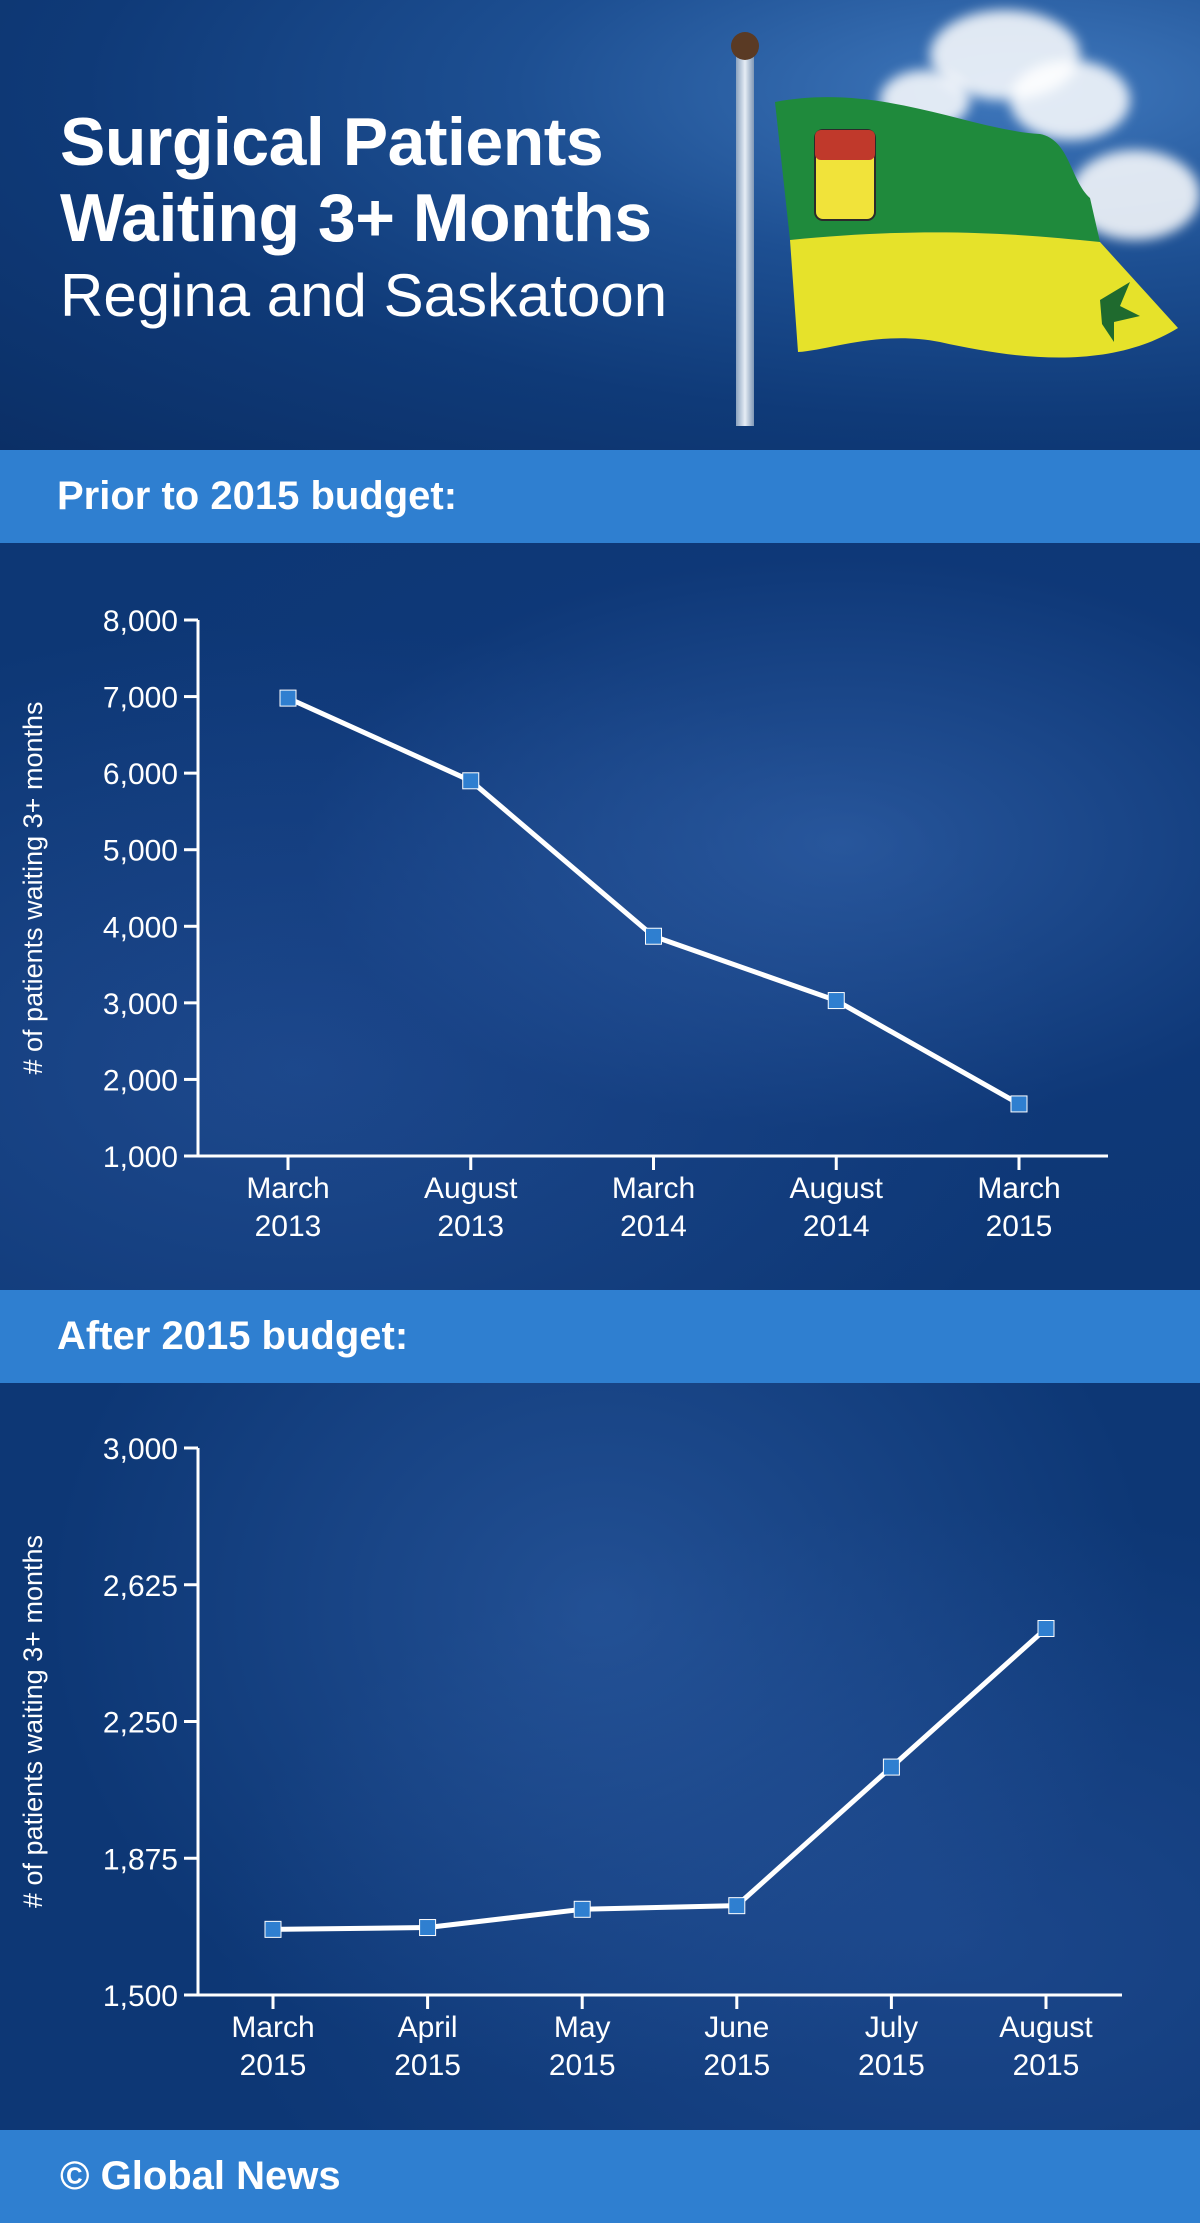 The image size is (1200, 2223). I want to click on section-band-before: Prior to 2015 budget:, so click(600, 496).